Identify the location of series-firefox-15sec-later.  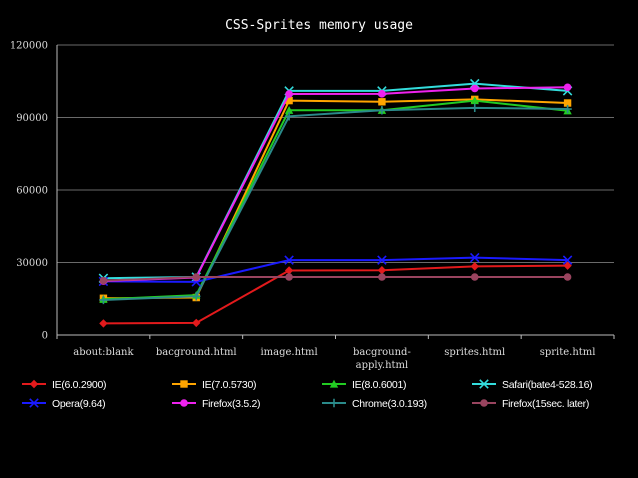
(335, 279).